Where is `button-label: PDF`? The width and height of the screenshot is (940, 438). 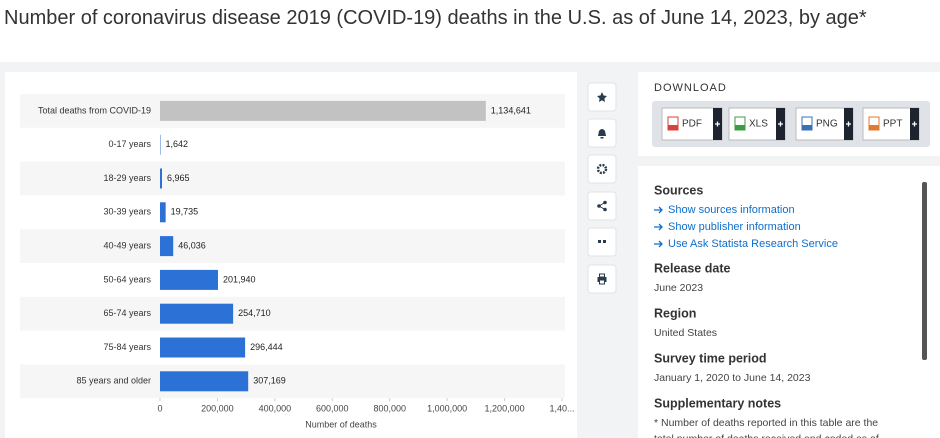 button-label: PDF is located at coordinates (692, 124).